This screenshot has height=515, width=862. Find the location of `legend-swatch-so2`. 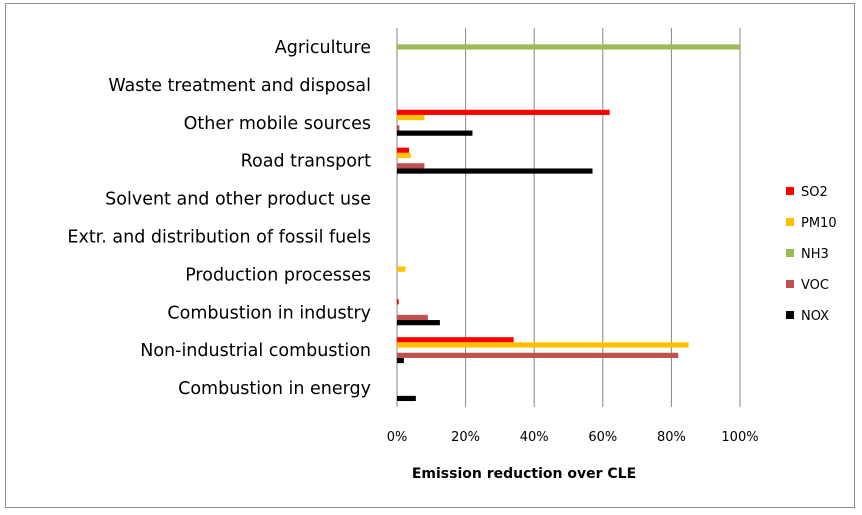

legend-swatch-so2 is located at coordinates (790, 191).